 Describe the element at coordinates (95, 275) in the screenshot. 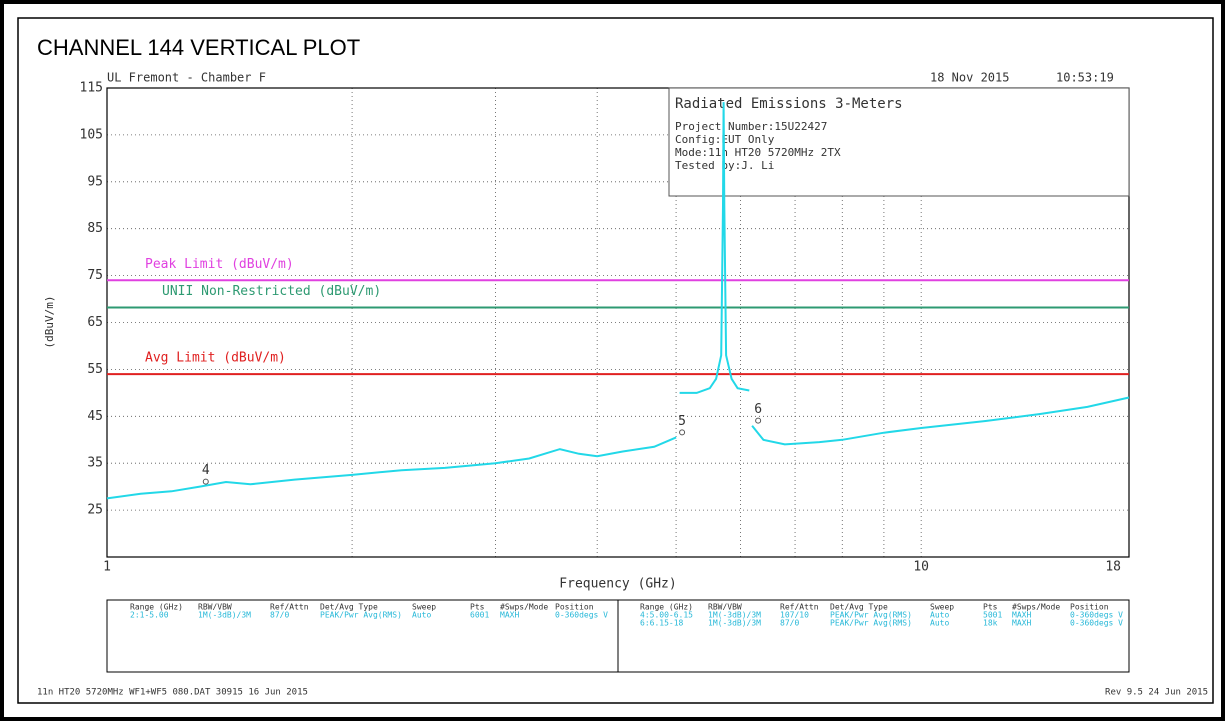

I see `y-tick-label: 75` at that location.